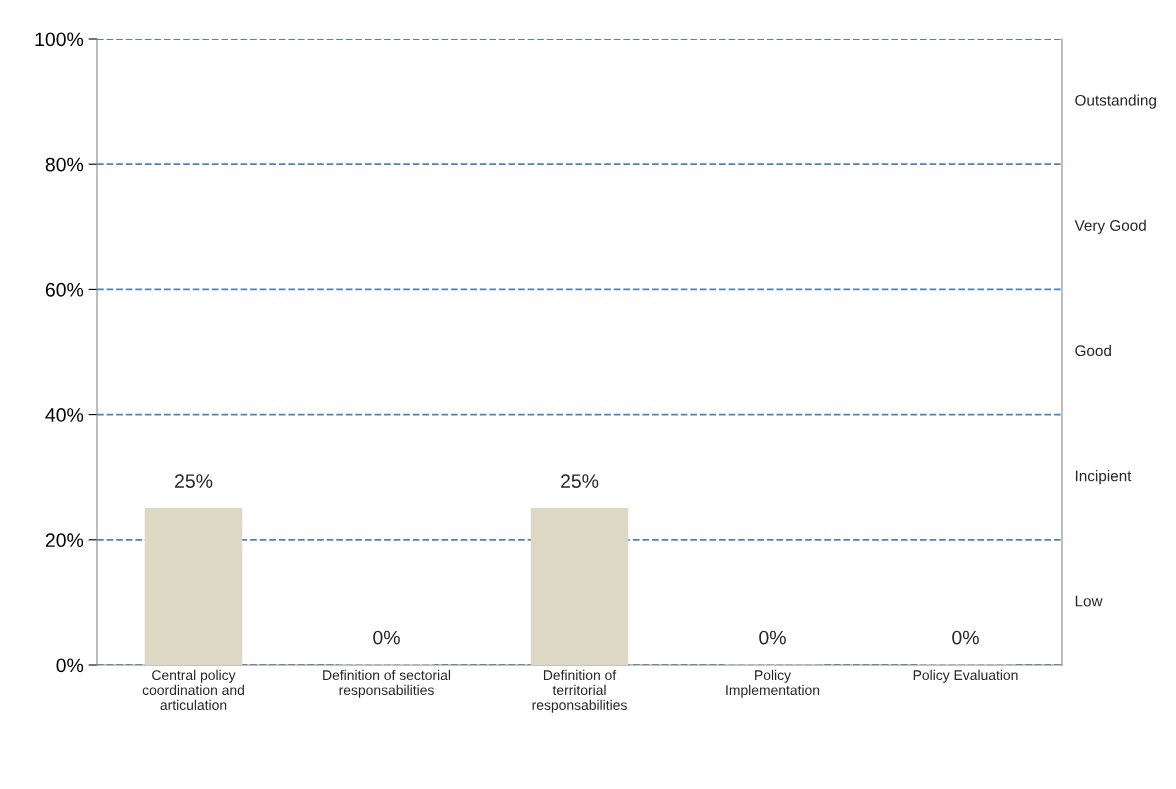 The height and width of the screenshot is (789, 1176). Describe the element at coordinates (193, 689) in the screenshot. I see `x-tick-label: Central policy coordination and articulation` at that location.